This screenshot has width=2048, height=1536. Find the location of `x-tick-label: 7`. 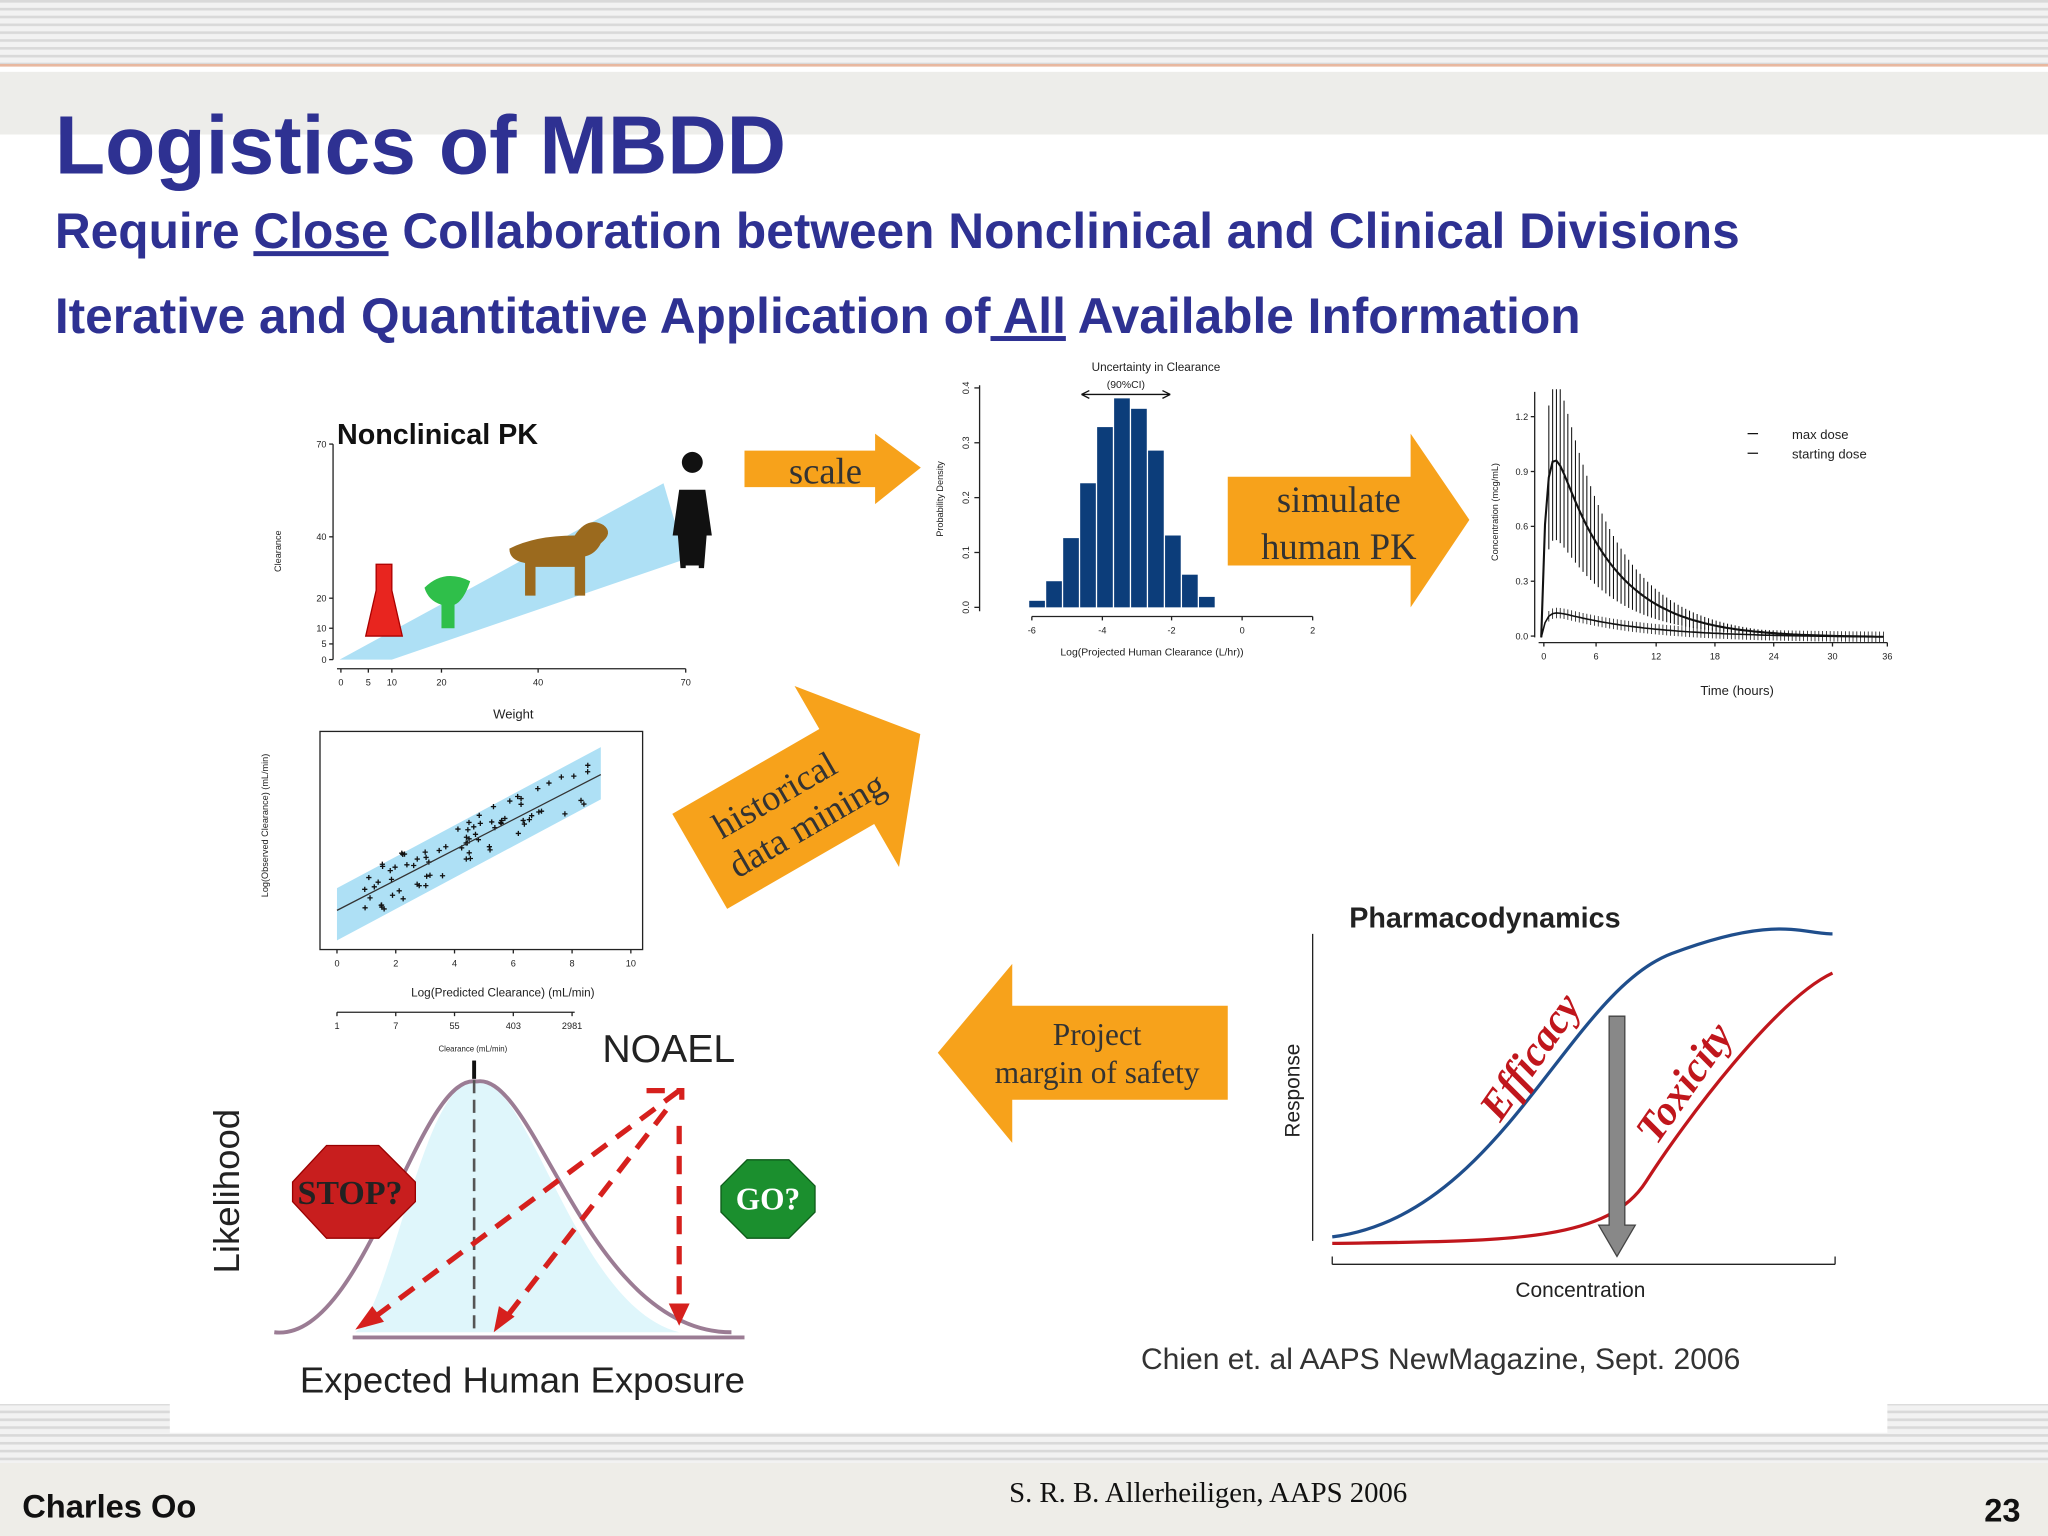

x-tick-label: 7 is located at coordinates (395, 1026).